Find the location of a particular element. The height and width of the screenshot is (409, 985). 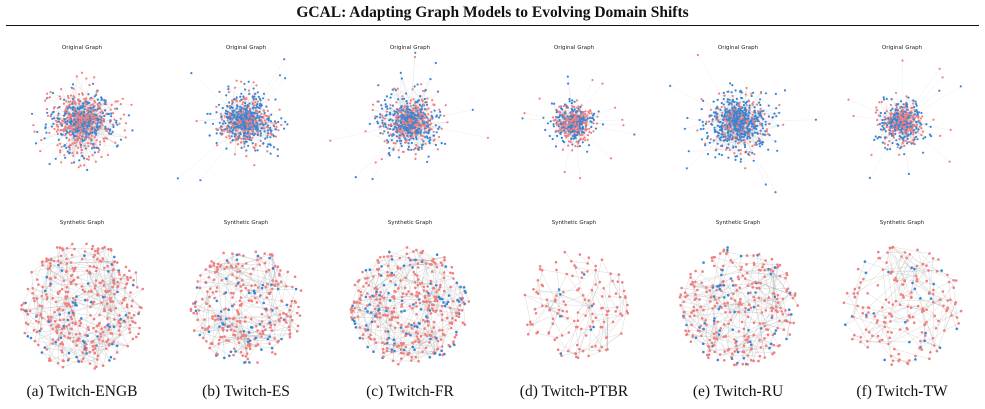

graph-panel-f: Original Graph Synthetic Graph is located at coordinates (902, 205).